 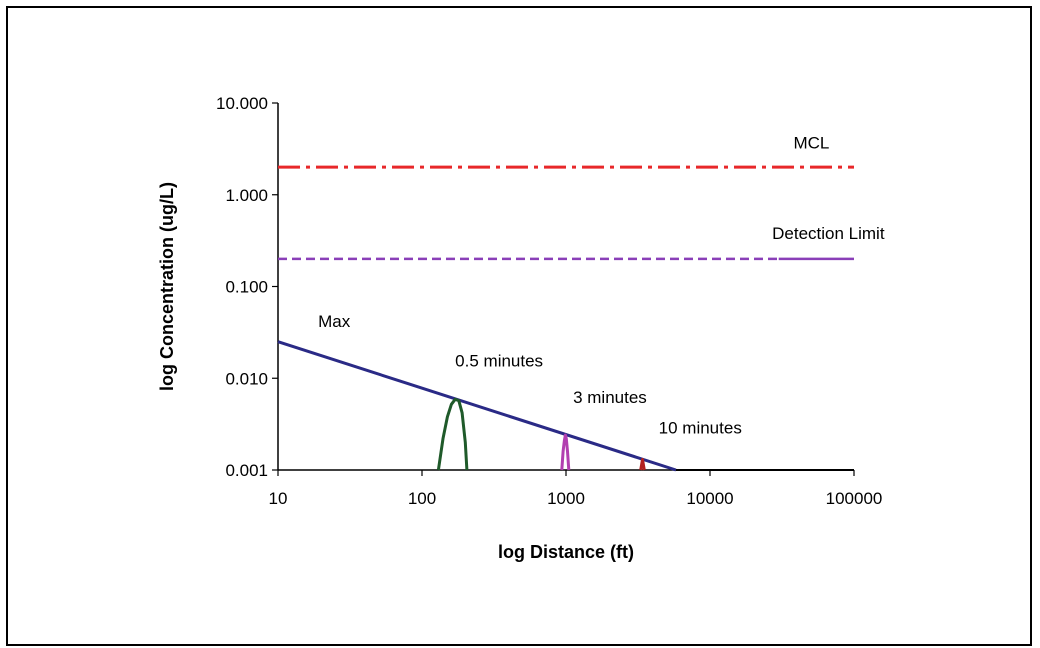 What do you see at coordinates (709, 498) in the screenshot?
I see `x-tick-label: 10000` at bounding box center [709, 498].